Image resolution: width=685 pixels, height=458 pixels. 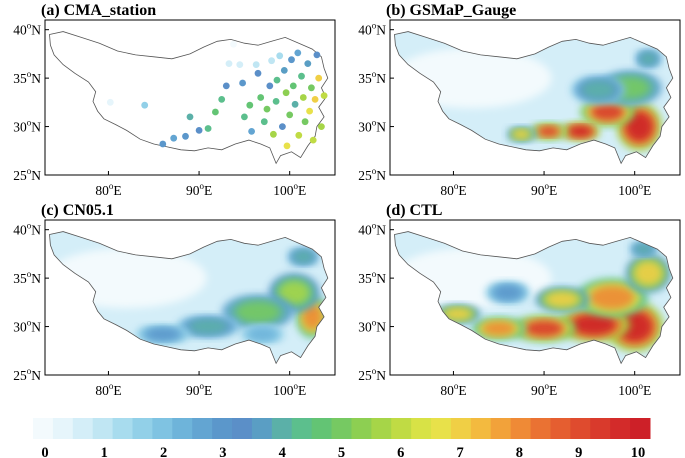 I want to click on colorbar-tick-label: 0, so click(x=44, y=451).